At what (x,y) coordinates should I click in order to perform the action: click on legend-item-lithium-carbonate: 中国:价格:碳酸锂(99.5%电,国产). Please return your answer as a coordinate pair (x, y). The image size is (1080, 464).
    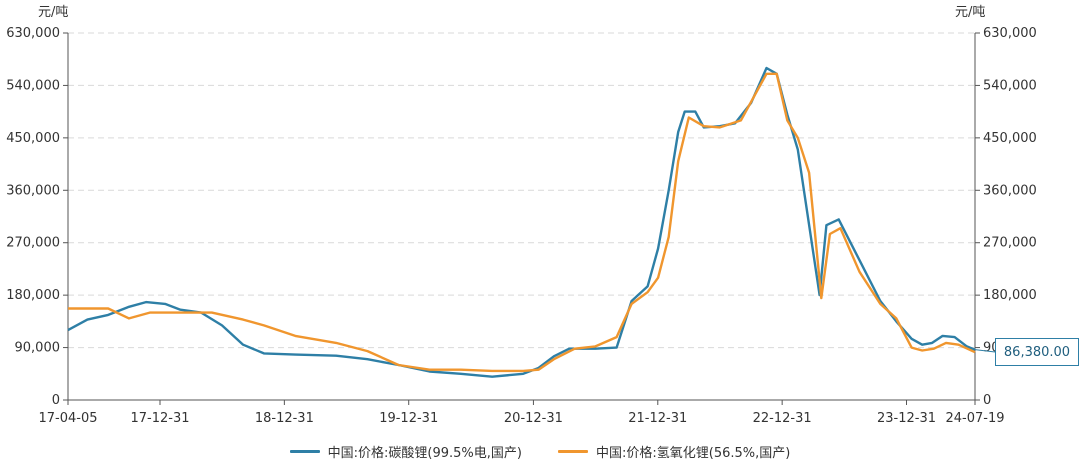
    Looking at the image, I should click on (405, 451).